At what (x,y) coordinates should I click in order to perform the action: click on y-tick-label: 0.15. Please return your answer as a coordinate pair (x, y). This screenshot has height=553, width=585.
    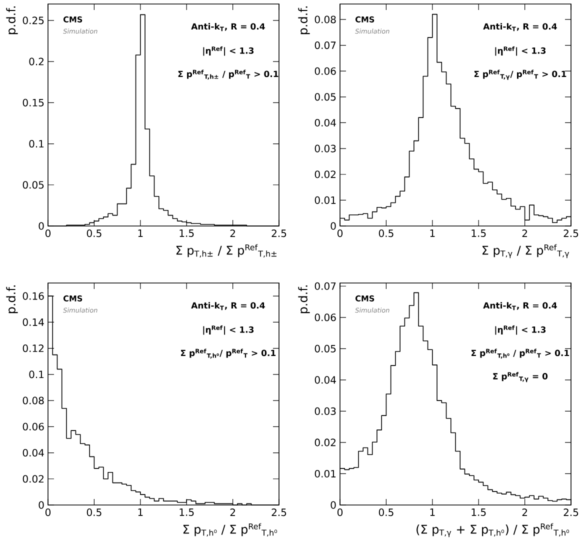
    Looking at the image, I should click on (33, 102).